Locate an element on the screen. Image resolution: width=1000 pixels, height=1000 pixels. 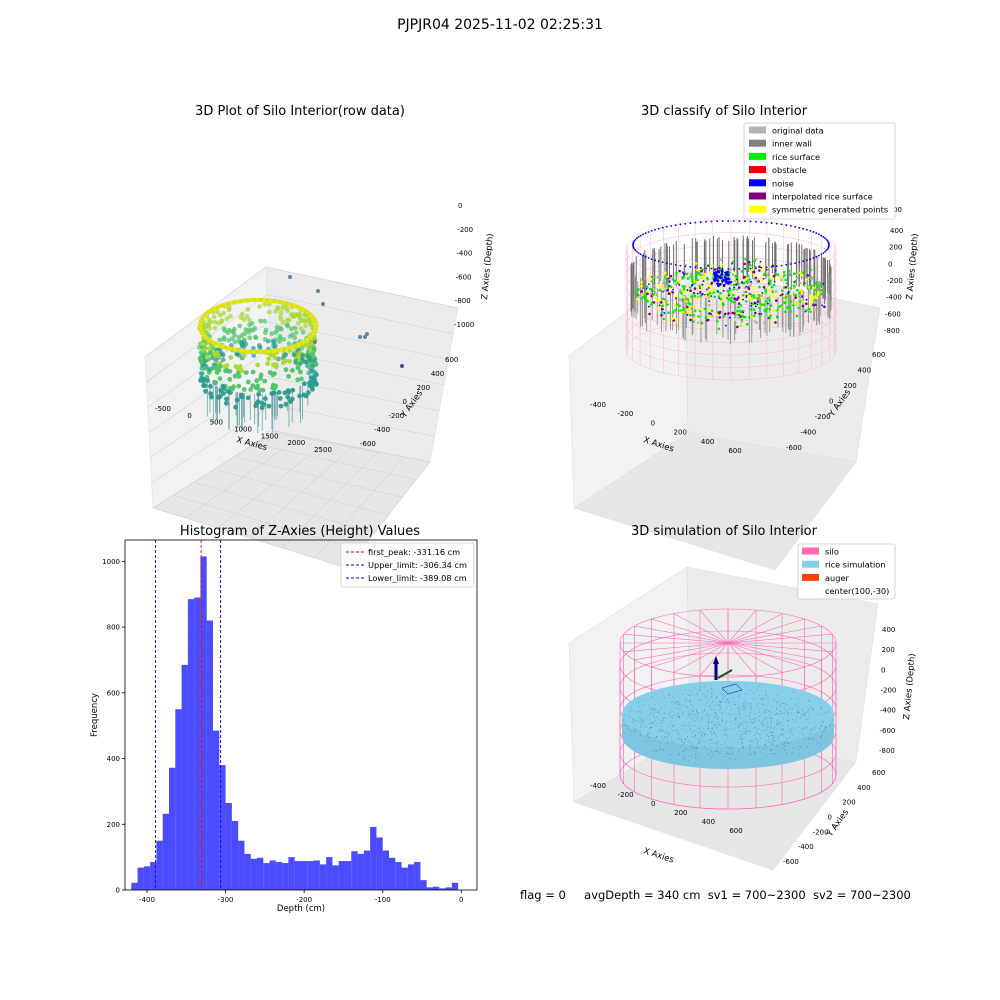
cls-ytick: 200 is located at coordinates (849, 386).